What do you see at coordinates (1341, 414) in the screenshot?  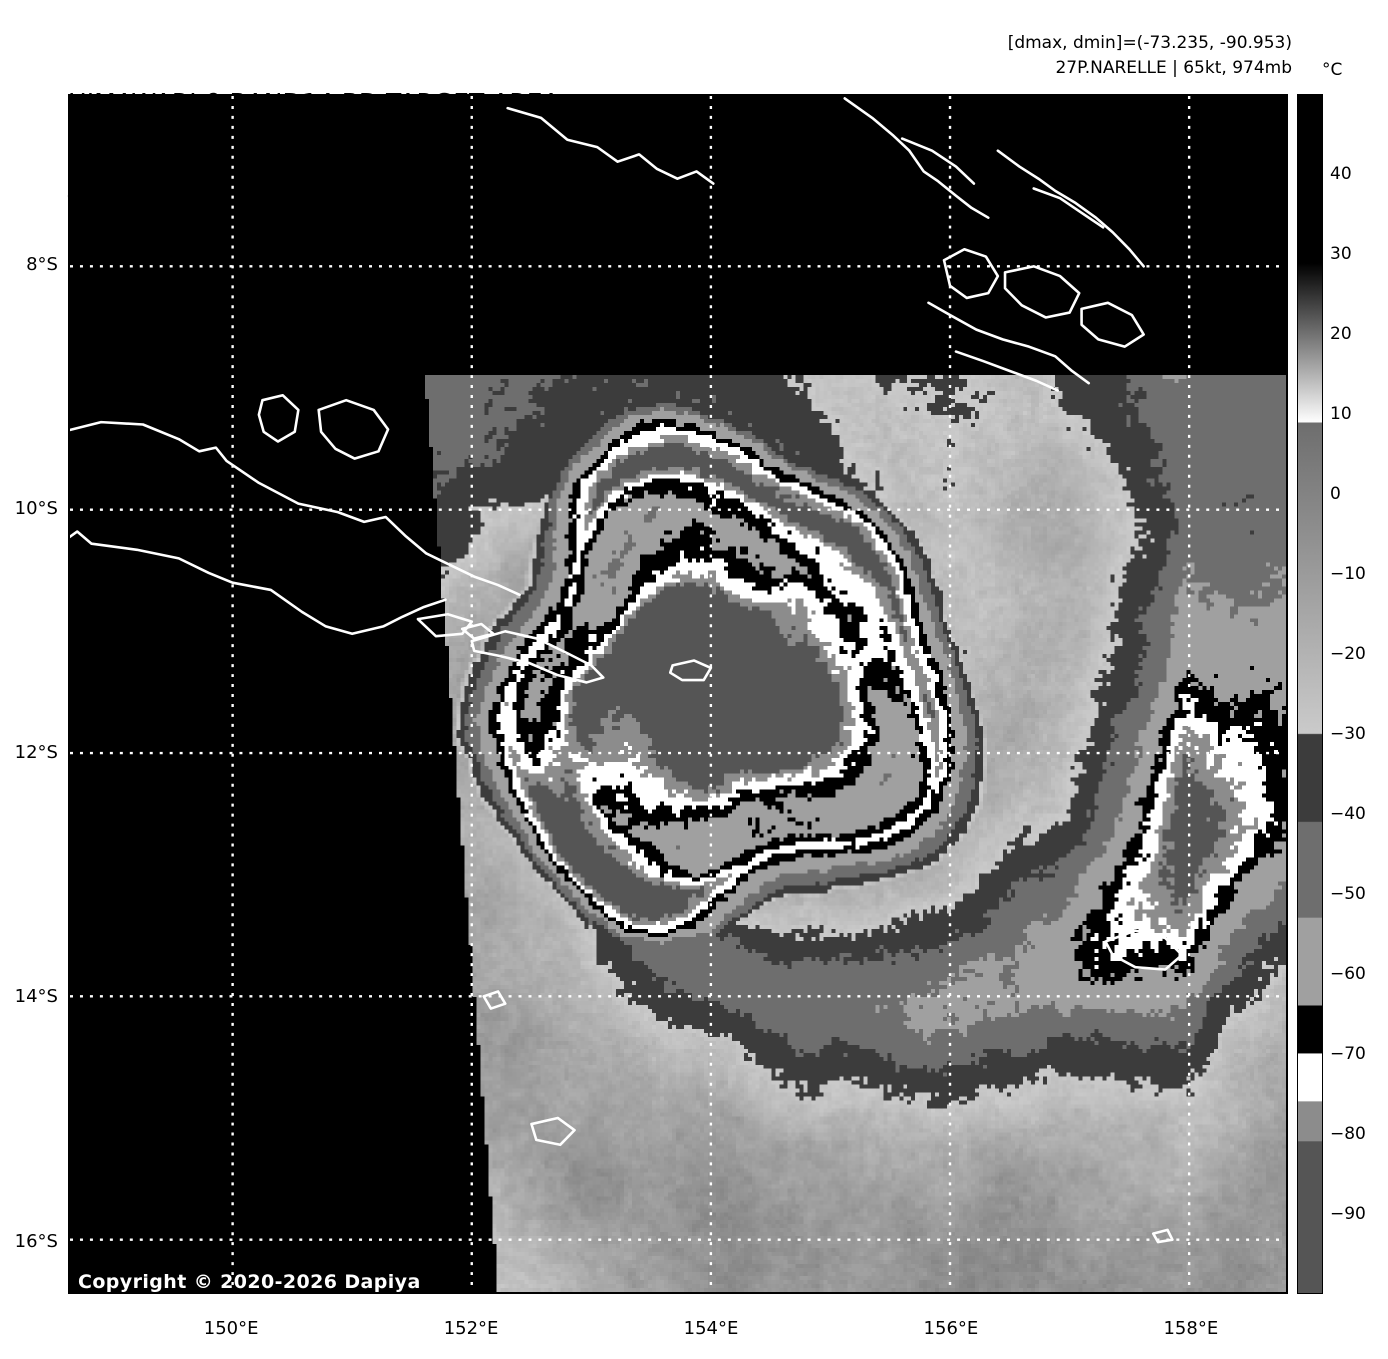 I see `colorbar-tick-label: 10` at bounding box center [1341, 414].